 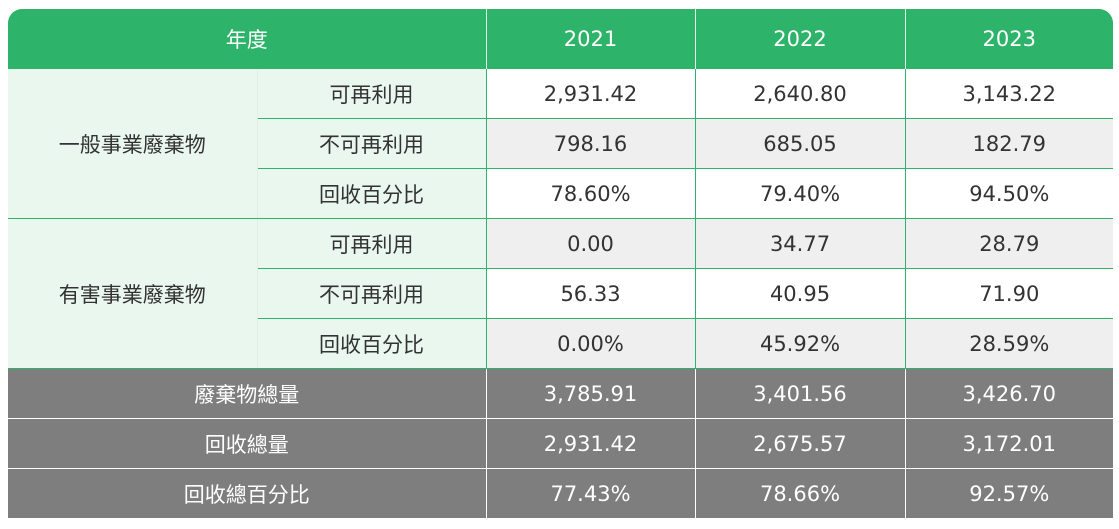 What do you see at coordinates (247, 493) in the screenshot?
I see `total-label: 回收總百分比` at bounding box center [247, 493].